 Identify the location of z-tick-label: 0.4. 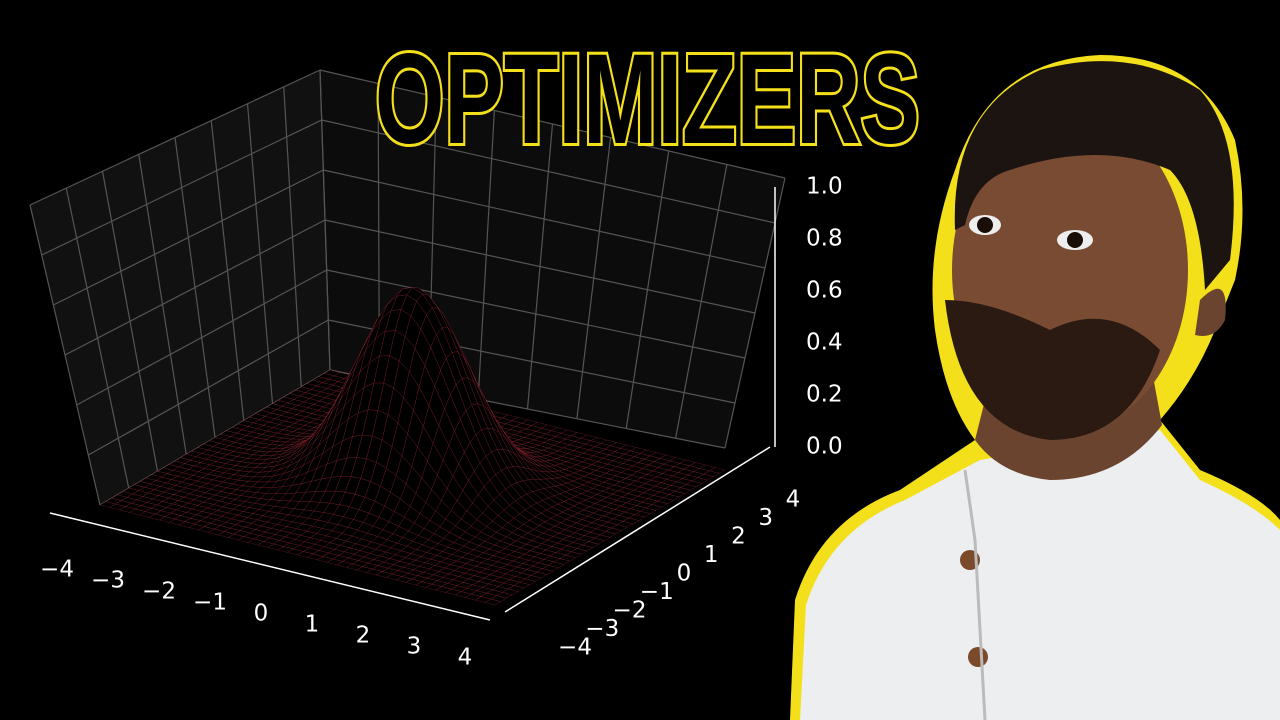
(824, 343).